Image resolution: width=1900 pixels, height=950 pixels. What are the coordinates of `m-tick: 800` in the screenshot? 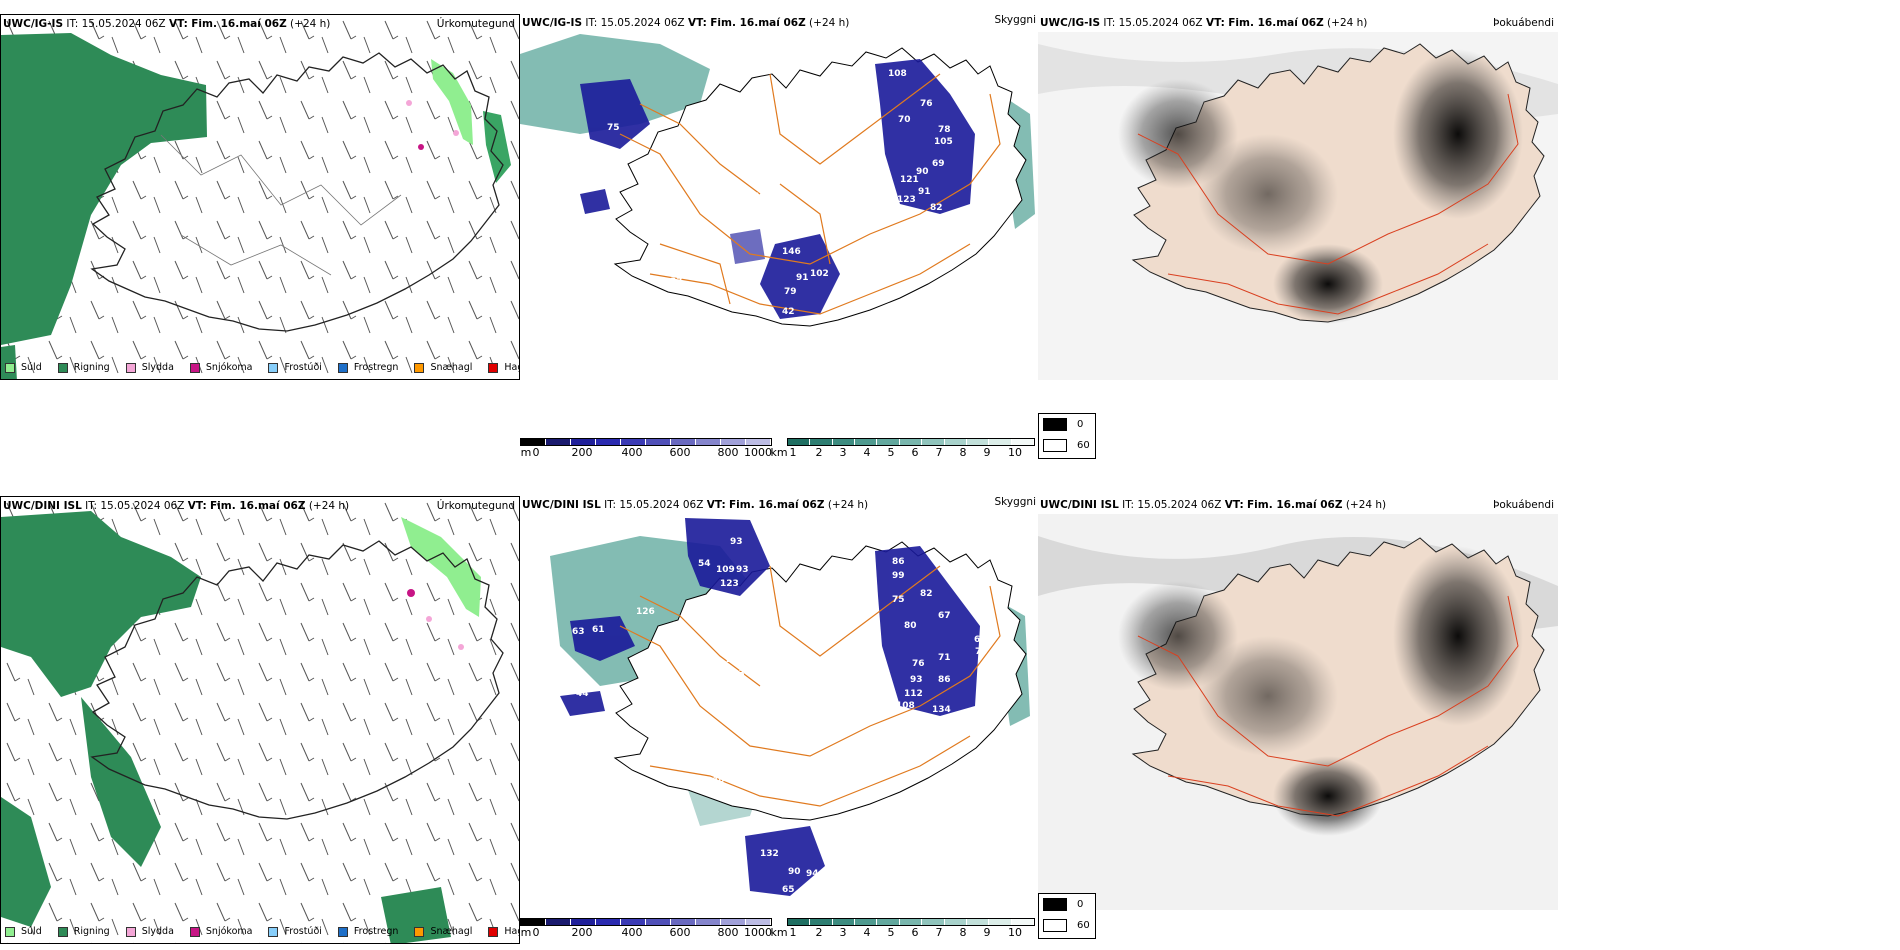 It's located at (728, 452).